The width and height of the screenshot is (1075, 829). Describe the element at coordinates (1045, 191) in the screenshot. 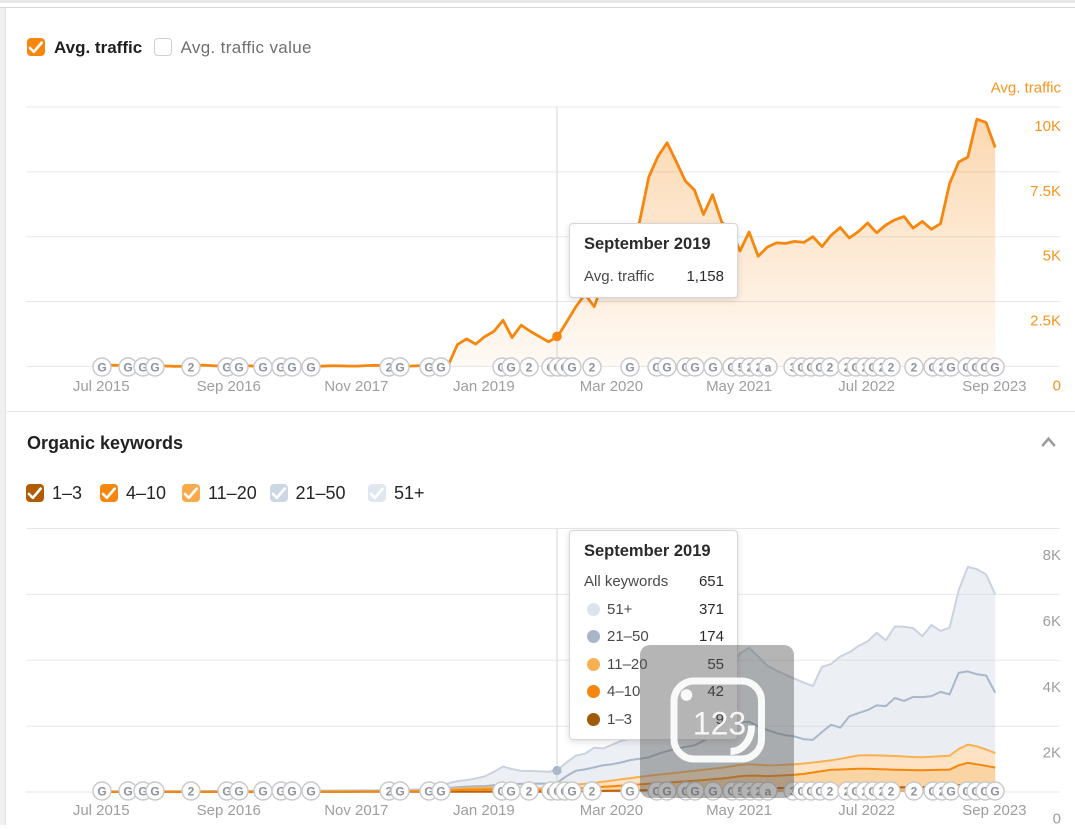

I see `svg-text: 7.5K` at that location.